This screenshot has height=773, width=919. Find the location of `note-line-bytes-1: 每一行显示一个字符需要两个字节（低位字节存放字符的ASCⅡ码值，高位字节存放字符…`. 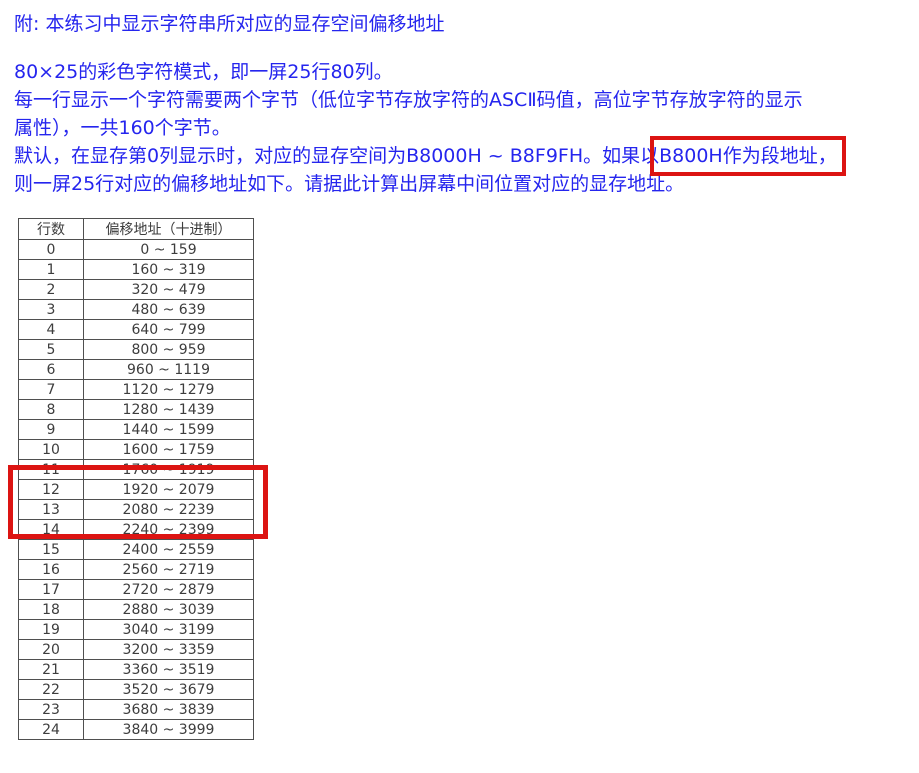

note-line-bytes-1: 每一行显示一个字符需要两个字节（低位字节存放字符的ASCⅡ码值，高位字节存放字符… is located at coordinates (408, 100).